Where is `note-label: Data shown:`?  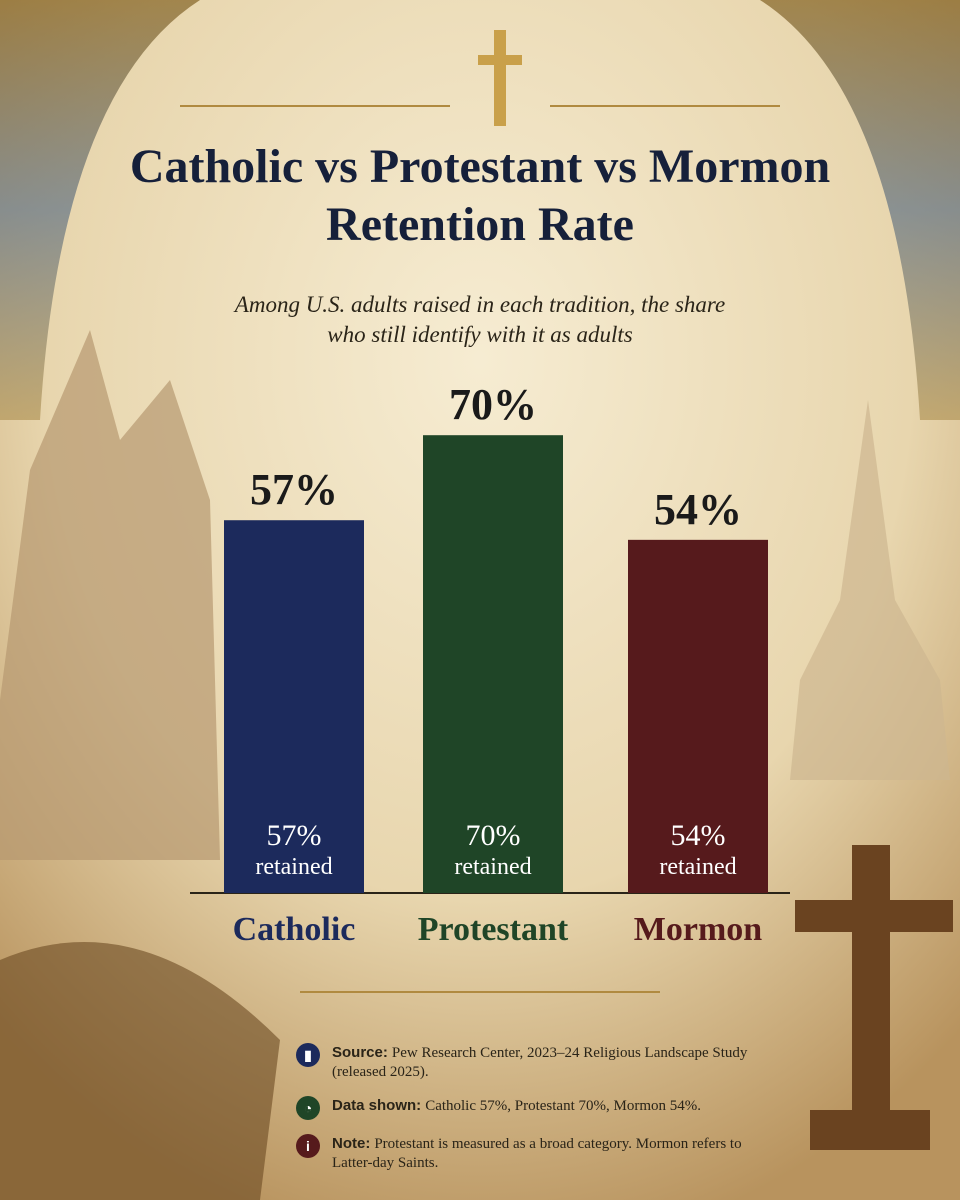
note-label: Data shown: is located at coordinates (377, 1105).